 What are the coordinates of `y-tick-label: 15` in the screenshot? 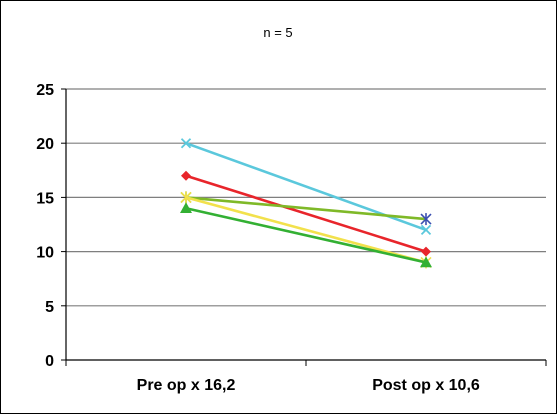 It's located at (45, 198).